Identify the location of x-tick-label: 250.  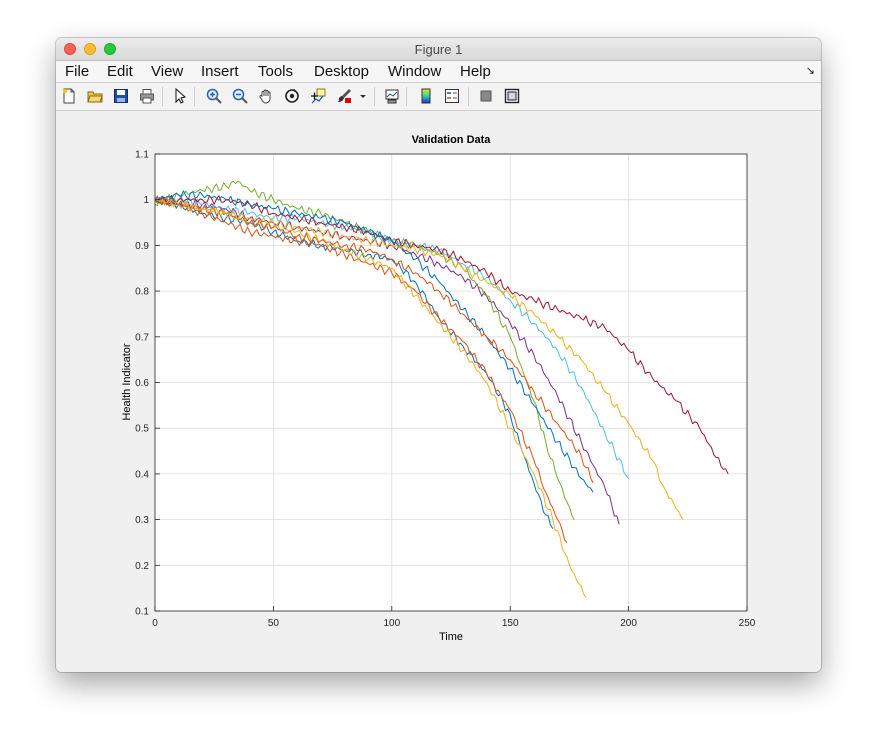
(747, 623).